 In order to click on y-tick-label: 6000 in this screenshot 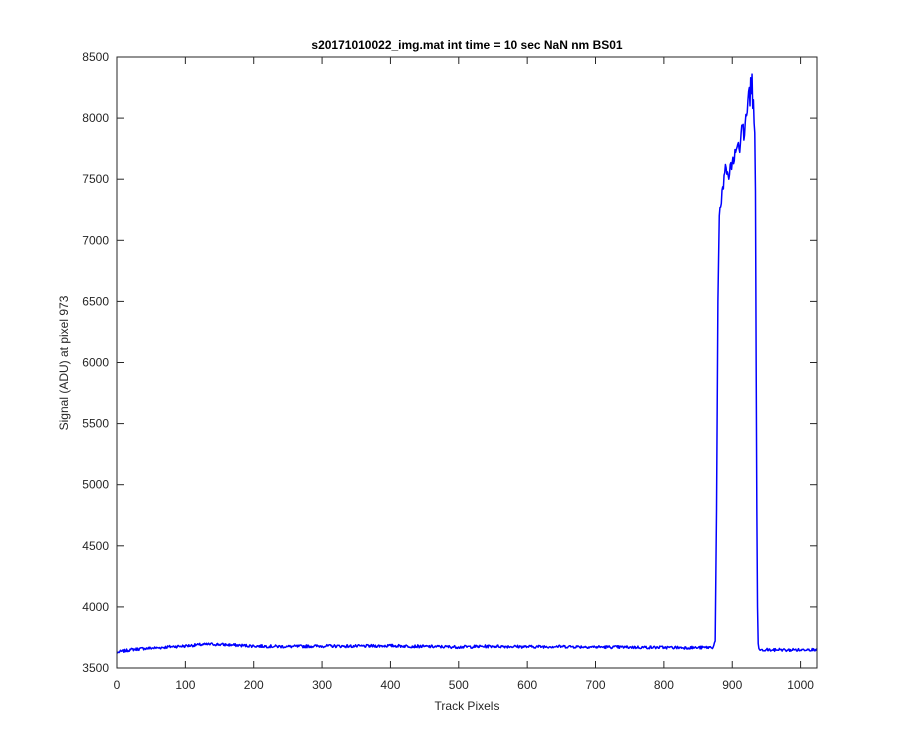, I will do `click(95, 363)`.